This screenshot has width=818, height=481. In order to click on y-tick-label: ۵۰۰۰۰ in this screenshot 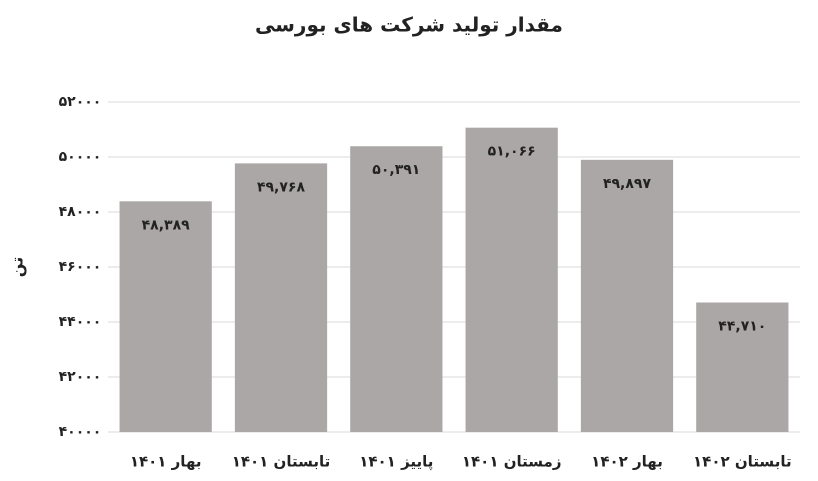, I will do `click(80, 157)`.